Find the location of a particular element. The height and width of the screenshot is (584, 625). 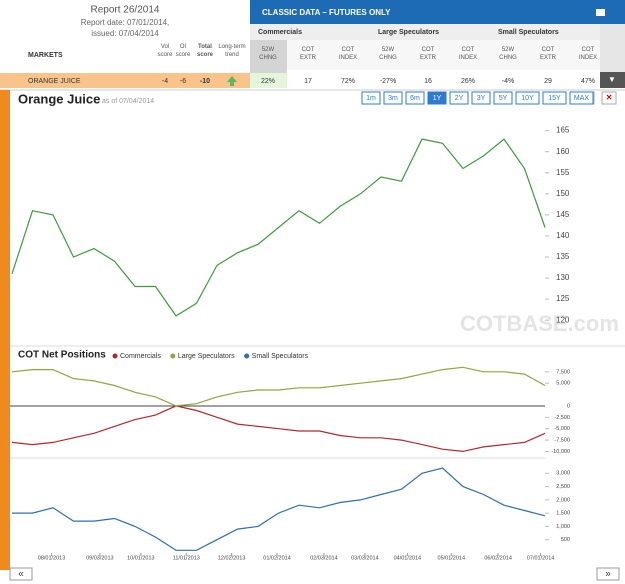

group-header: Commercials is located at coordinates (280, 32).